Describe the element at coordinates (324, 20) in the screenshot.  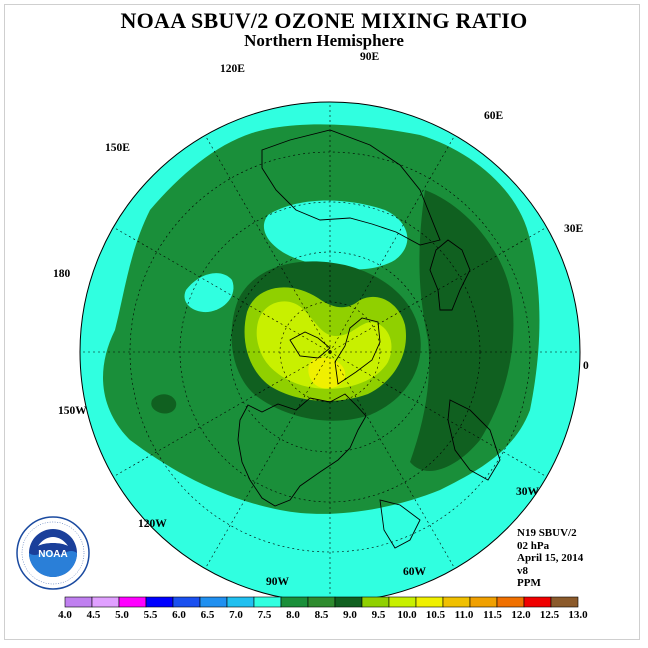
I see `map-title: NOAA SBUV/2 OZONE MIXING RATIO` at that location.